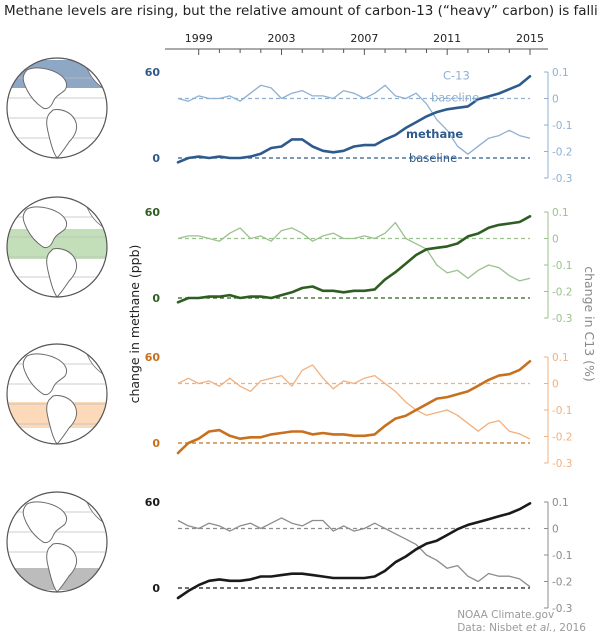 The image size is (599, 640). I want to click on panel-2: 60 0 0.1 0 -0.1 -0.2 -0.3, so click(359, 410).